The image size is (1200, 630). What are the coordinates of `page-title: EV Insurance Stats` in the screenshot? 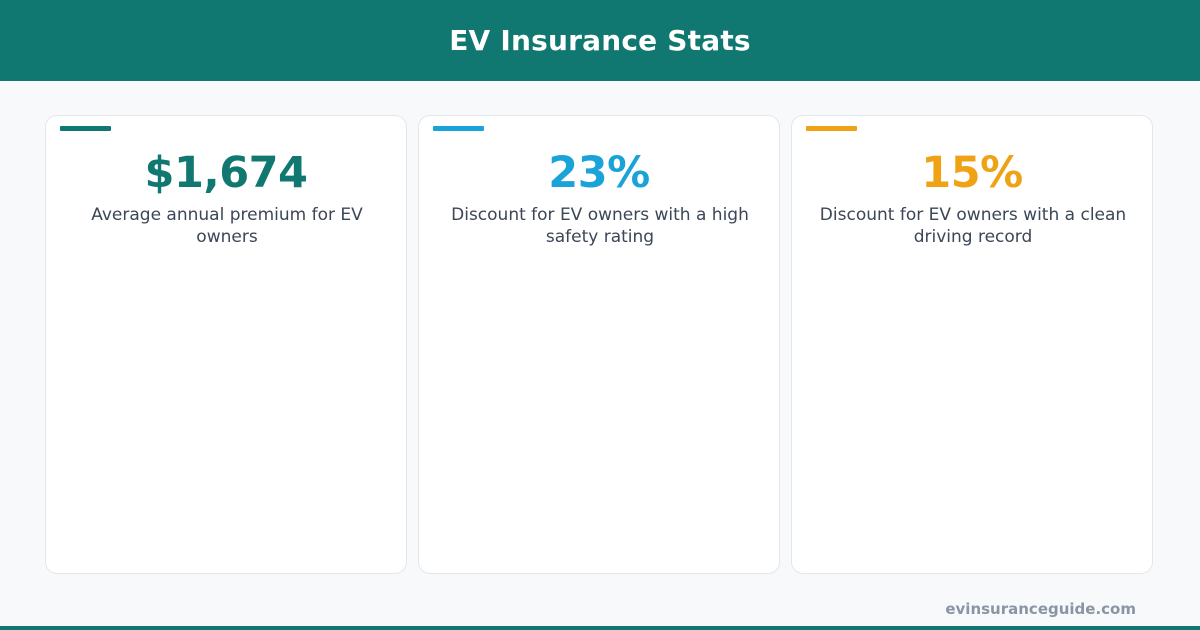 It's located at (600, 40).